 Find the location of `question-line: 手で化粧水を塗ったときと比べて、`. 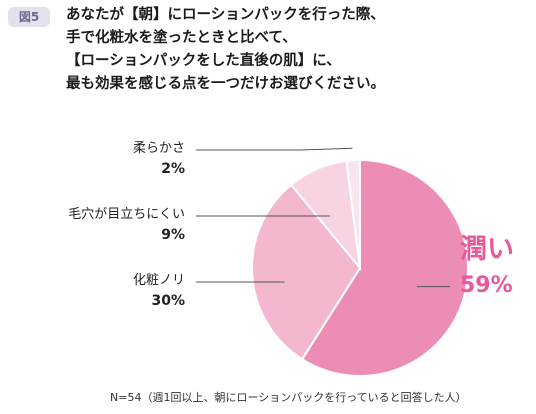

question-line: 手で化粧水を塗ったときと比べて、 is located at coordinates (181, 38).